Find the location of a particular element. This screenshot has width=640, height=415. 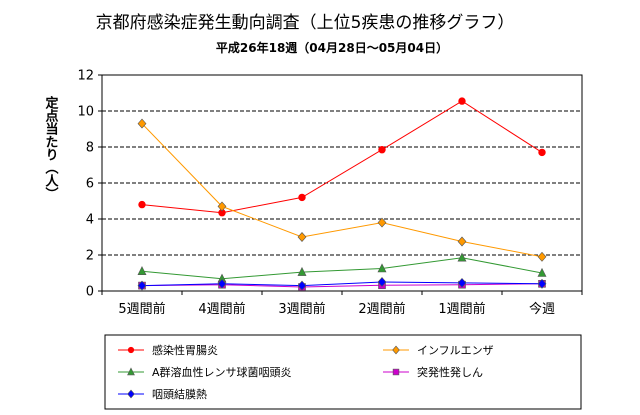

legend-item: A群溶血性レンサ球菌咽頭炎 is located at coordinates (205, 372).